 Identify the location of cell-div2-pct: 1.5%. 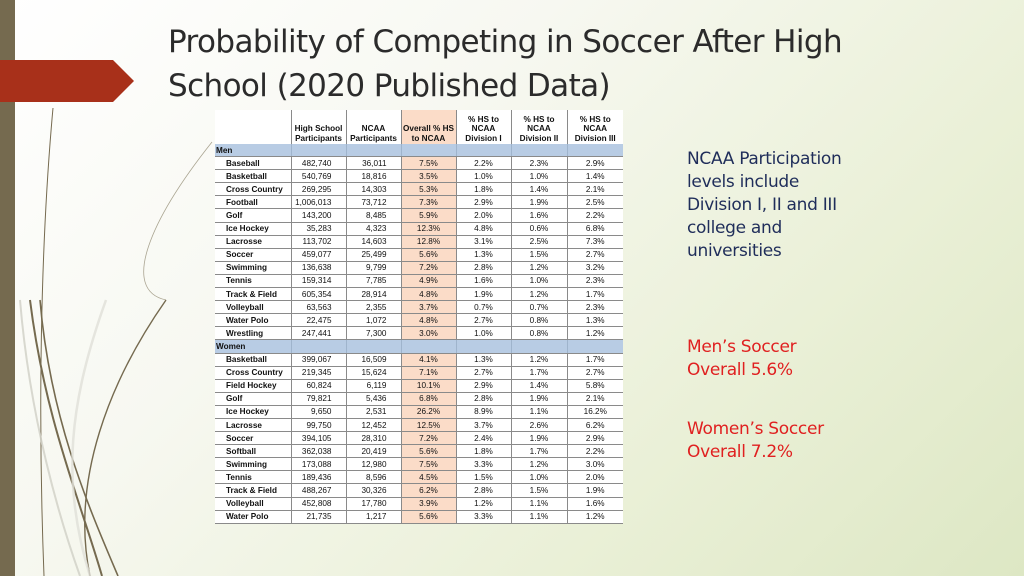
(538, 490).